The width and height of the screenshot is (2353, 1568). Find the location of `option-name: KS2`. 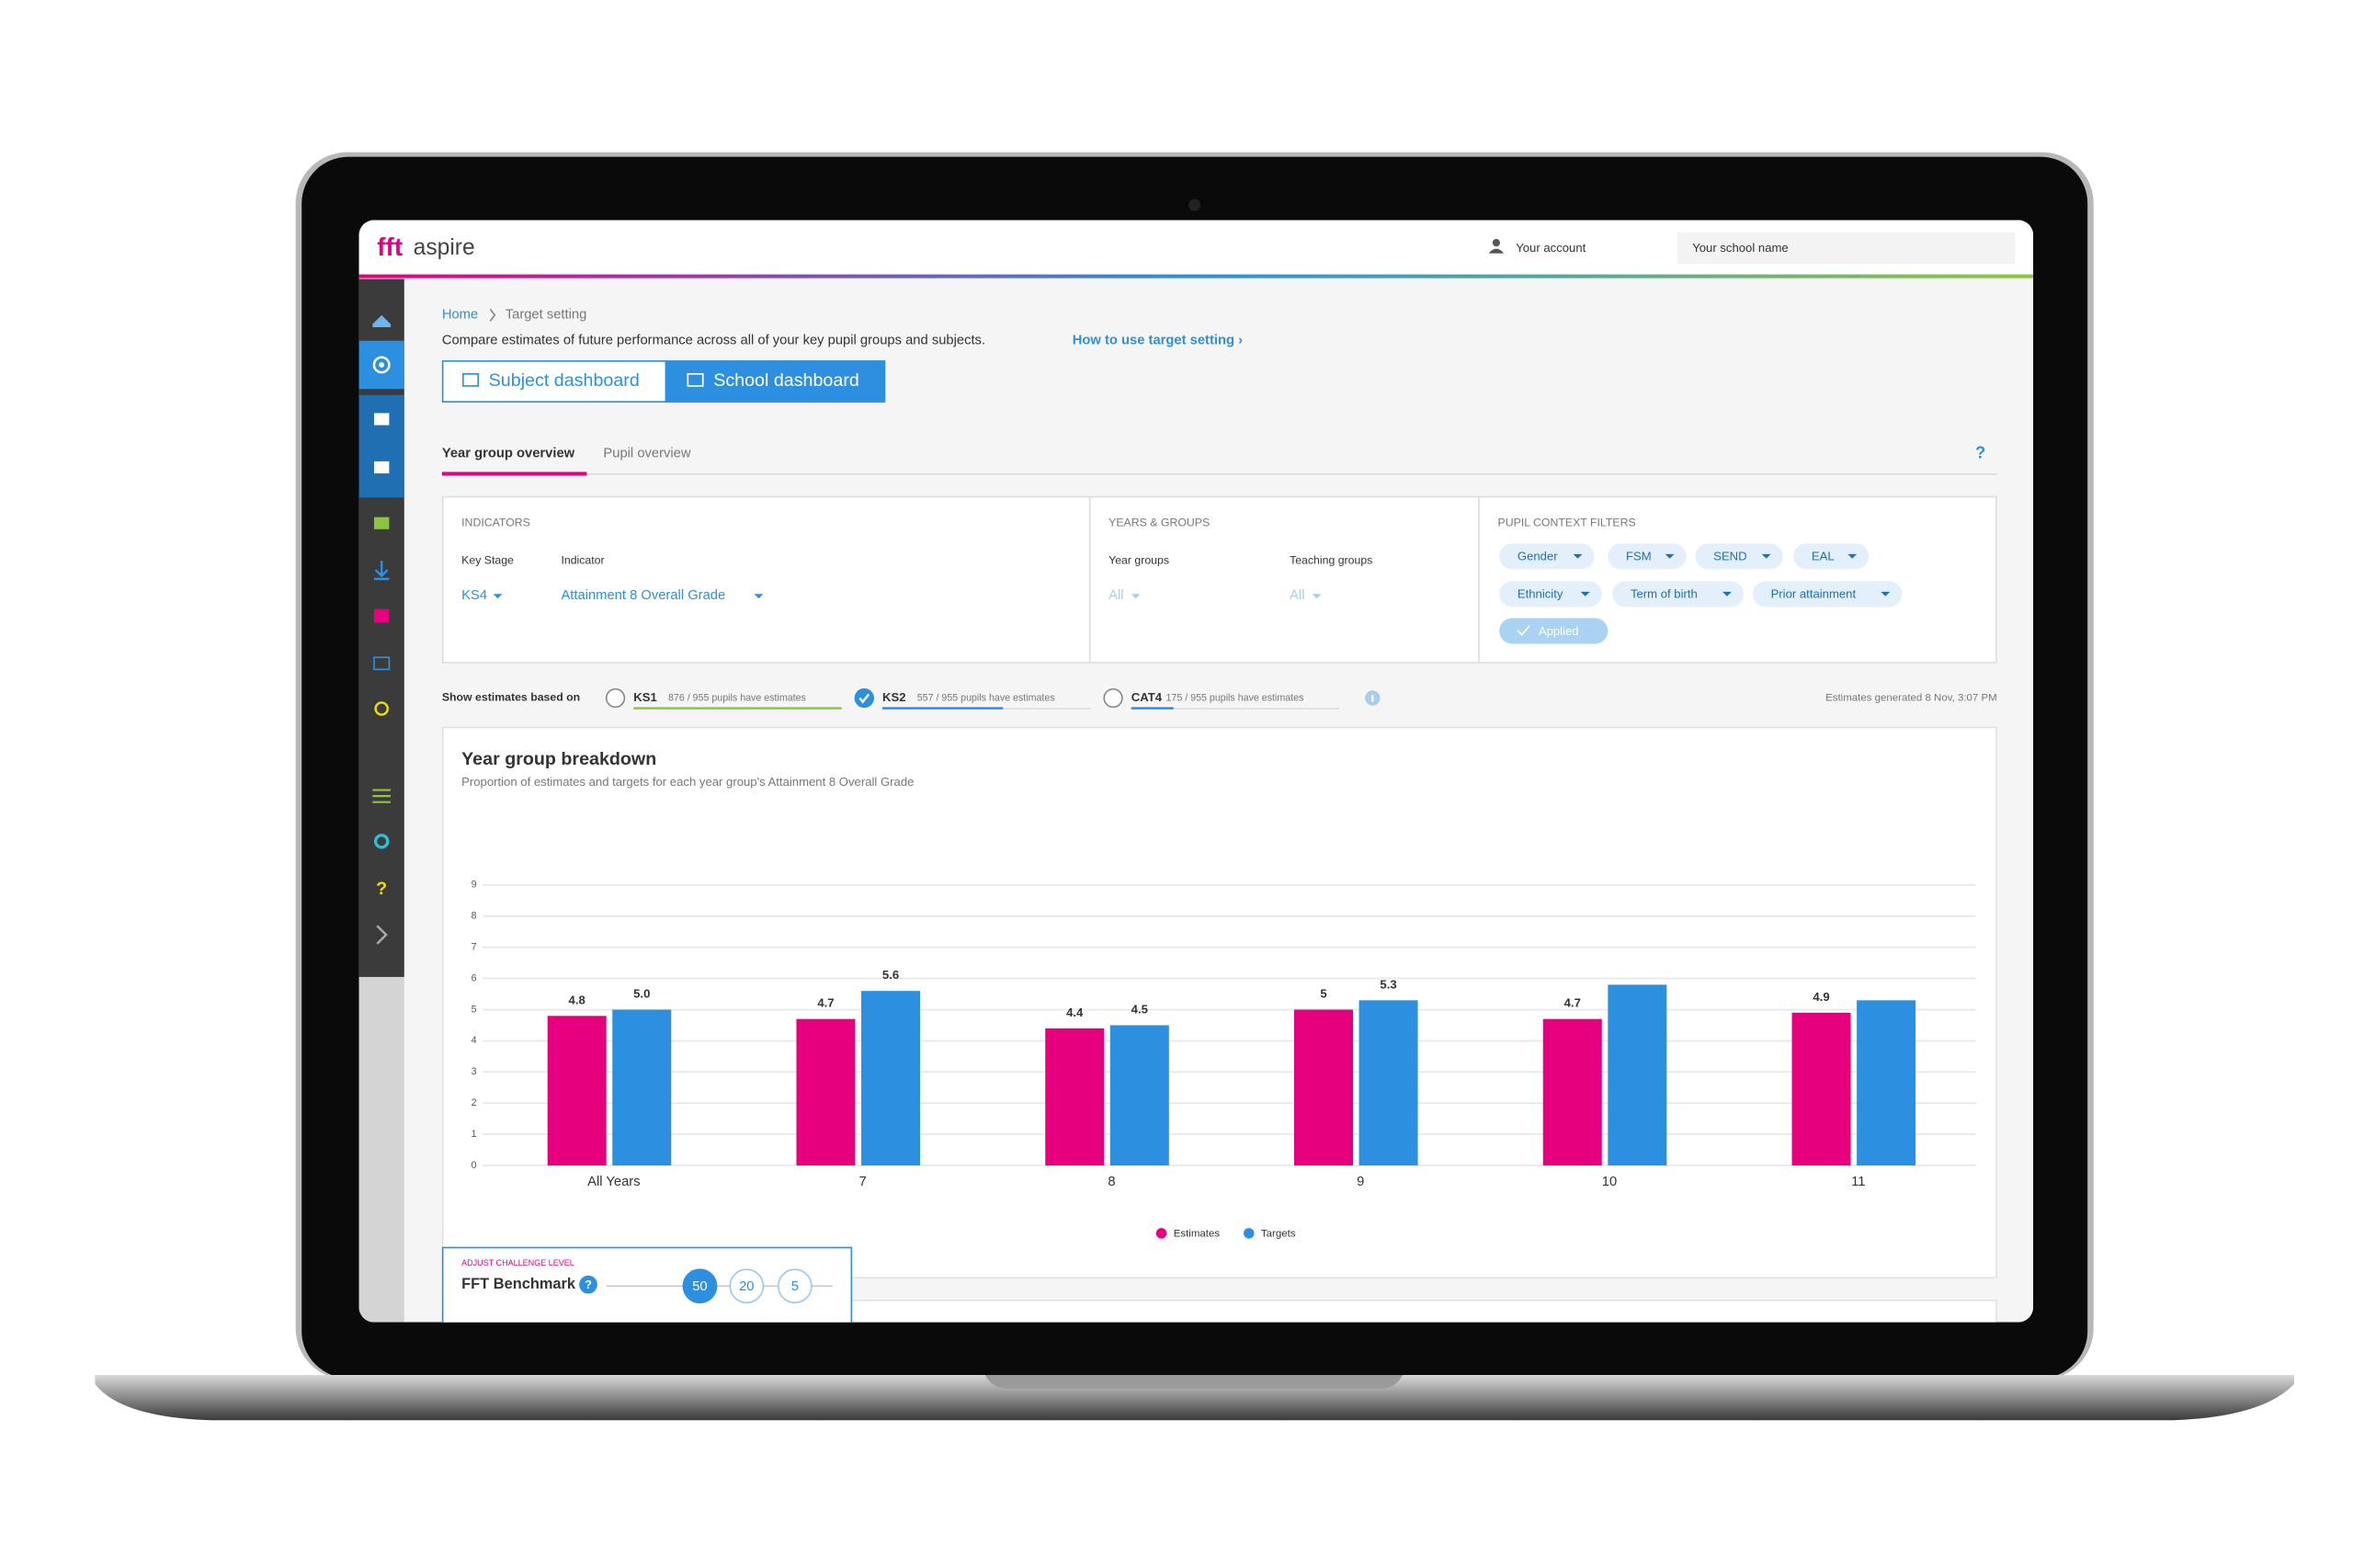

option-name: KS2 is located at coordinates (894, 697).